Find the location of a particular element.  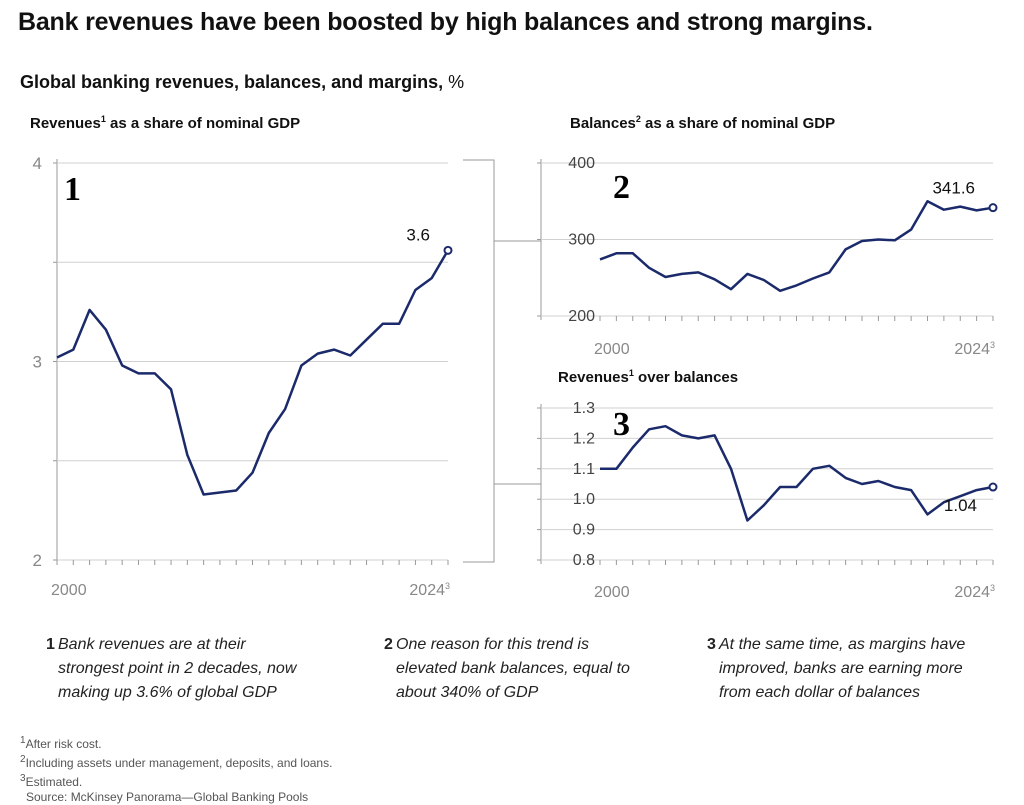

panel-1-title-rest: as a share of nominal GDP is located at coordinates (203, 123).